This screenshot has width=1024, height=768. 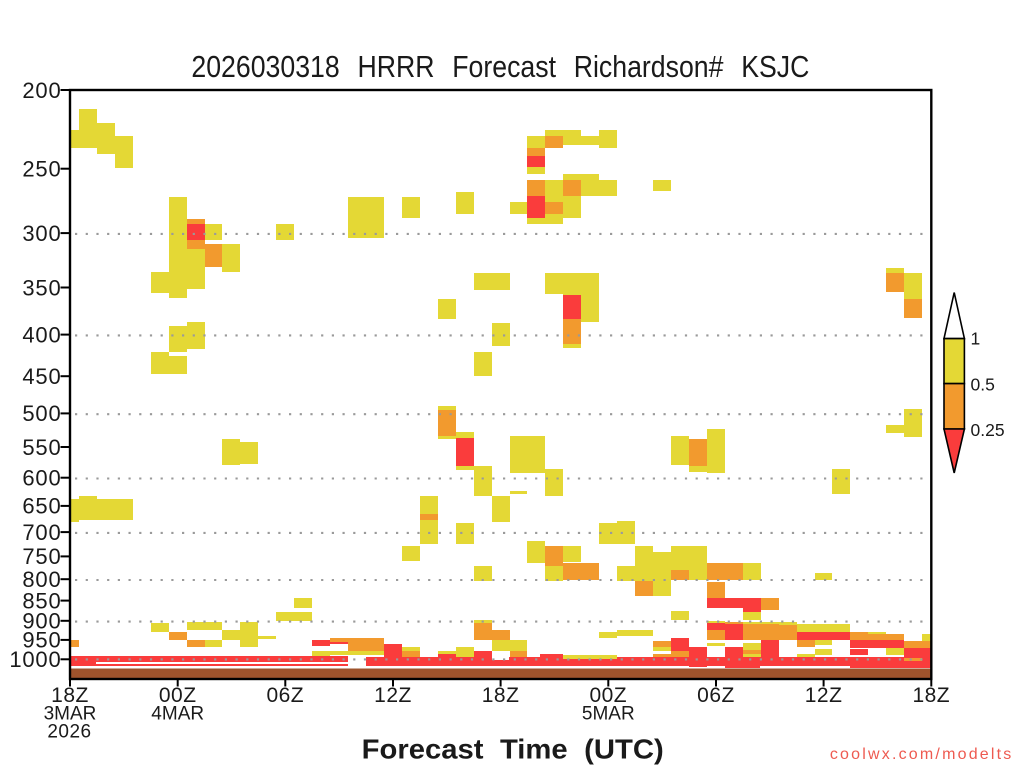 I want to click on svg-text: 4MAR, so click(x=177, y=714).